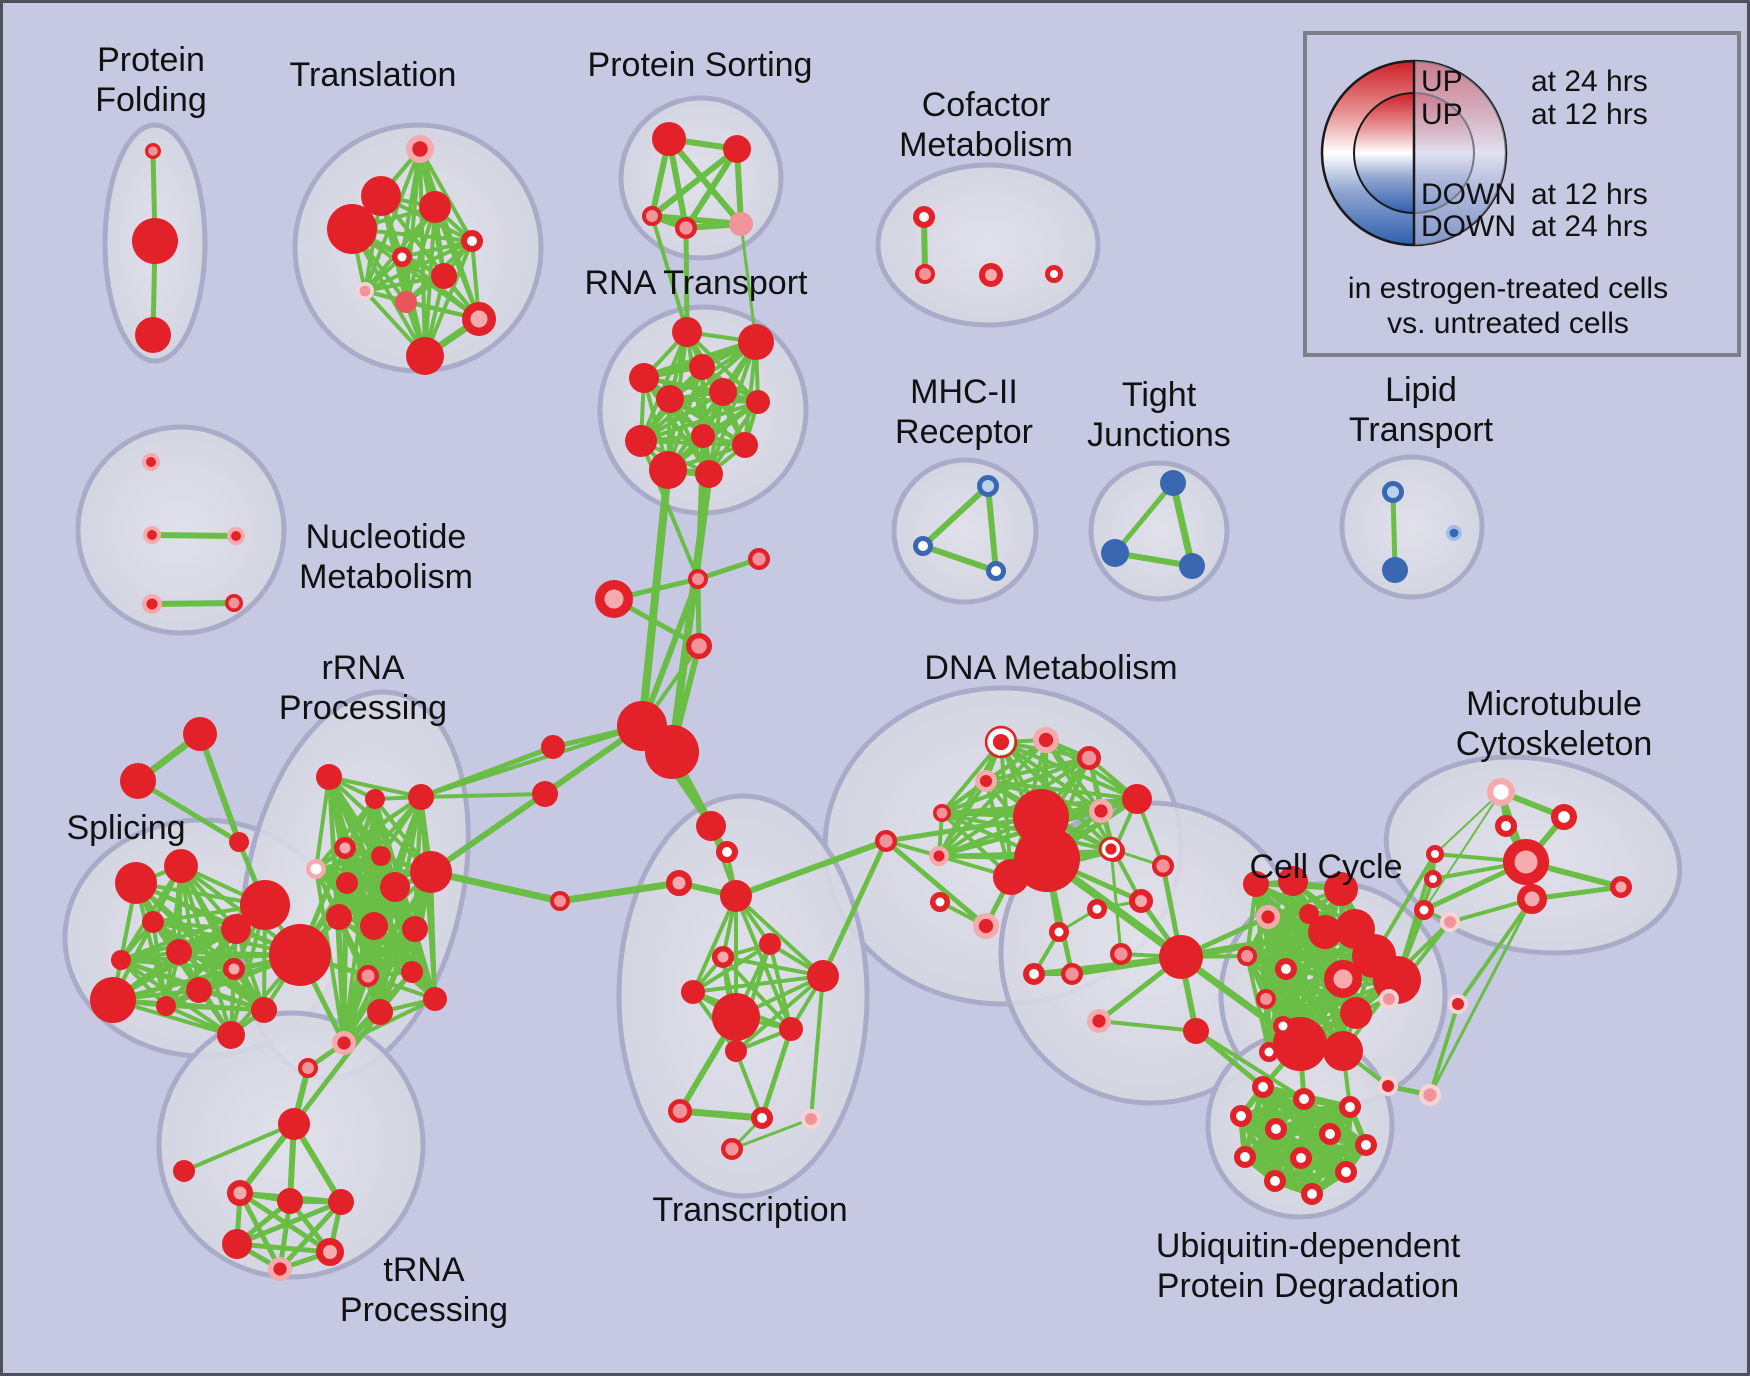 The height and width of the screenshot is (1376, 1750). Describe the element at coordinates (1589, 194) in the screenshot. I see `legend-down-12-time: at 12 hrs` at that location.